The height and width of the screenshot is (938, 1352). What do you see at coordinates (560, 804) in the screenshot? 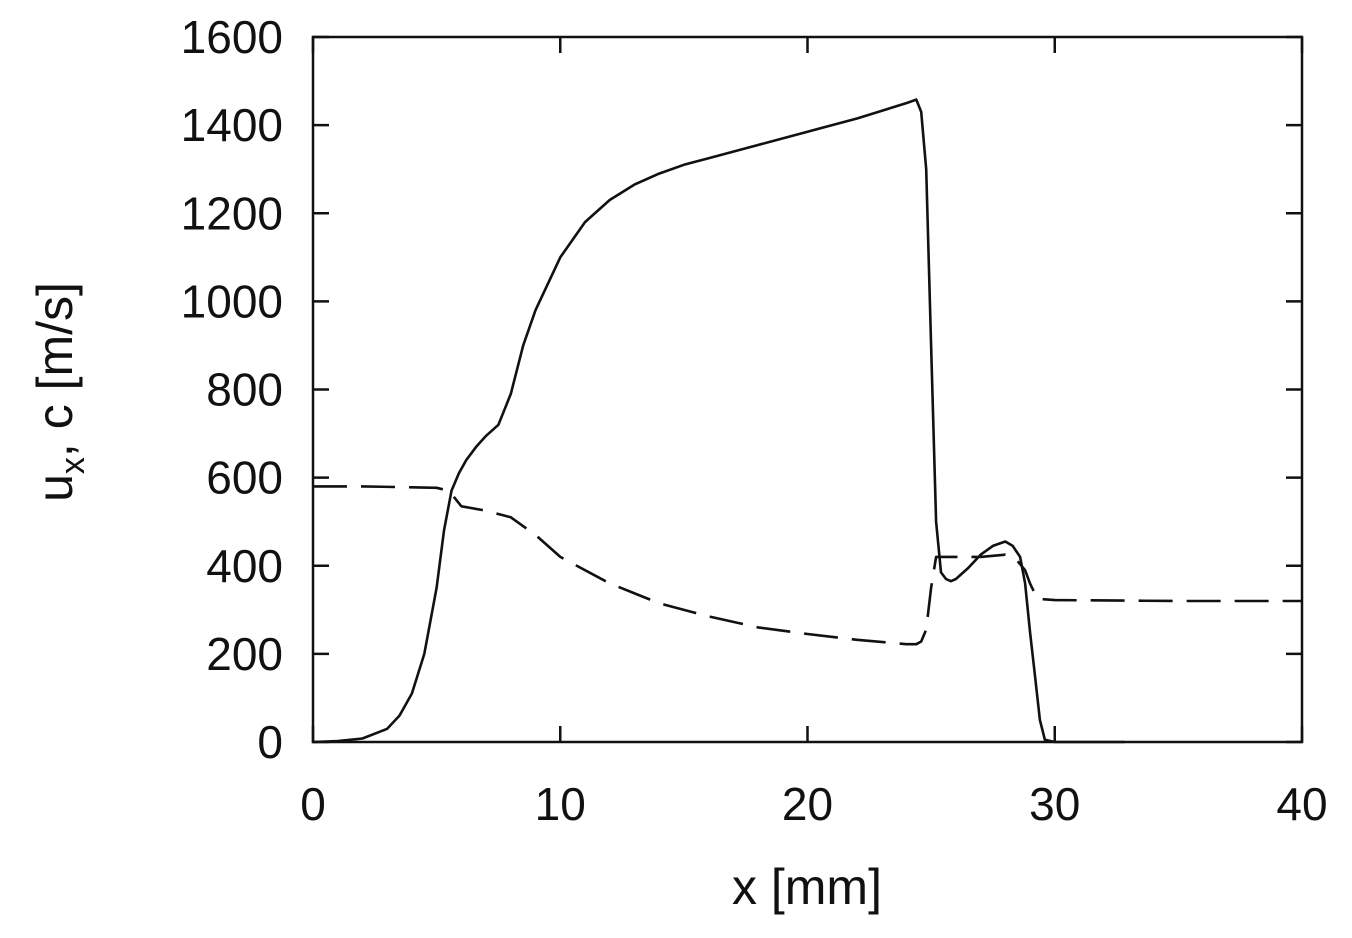
I see `x-tick-label: 10` at bounding box center [560, 804].